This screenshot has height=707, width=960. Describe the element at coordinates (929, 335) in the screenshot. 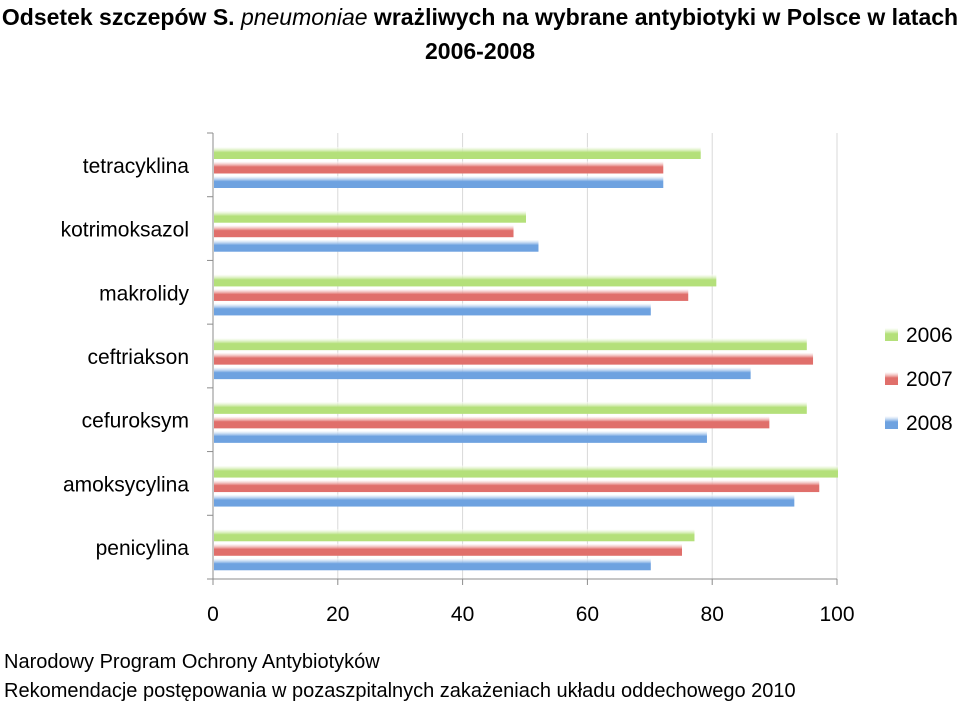

I see `legend-label: 2006` at that location.